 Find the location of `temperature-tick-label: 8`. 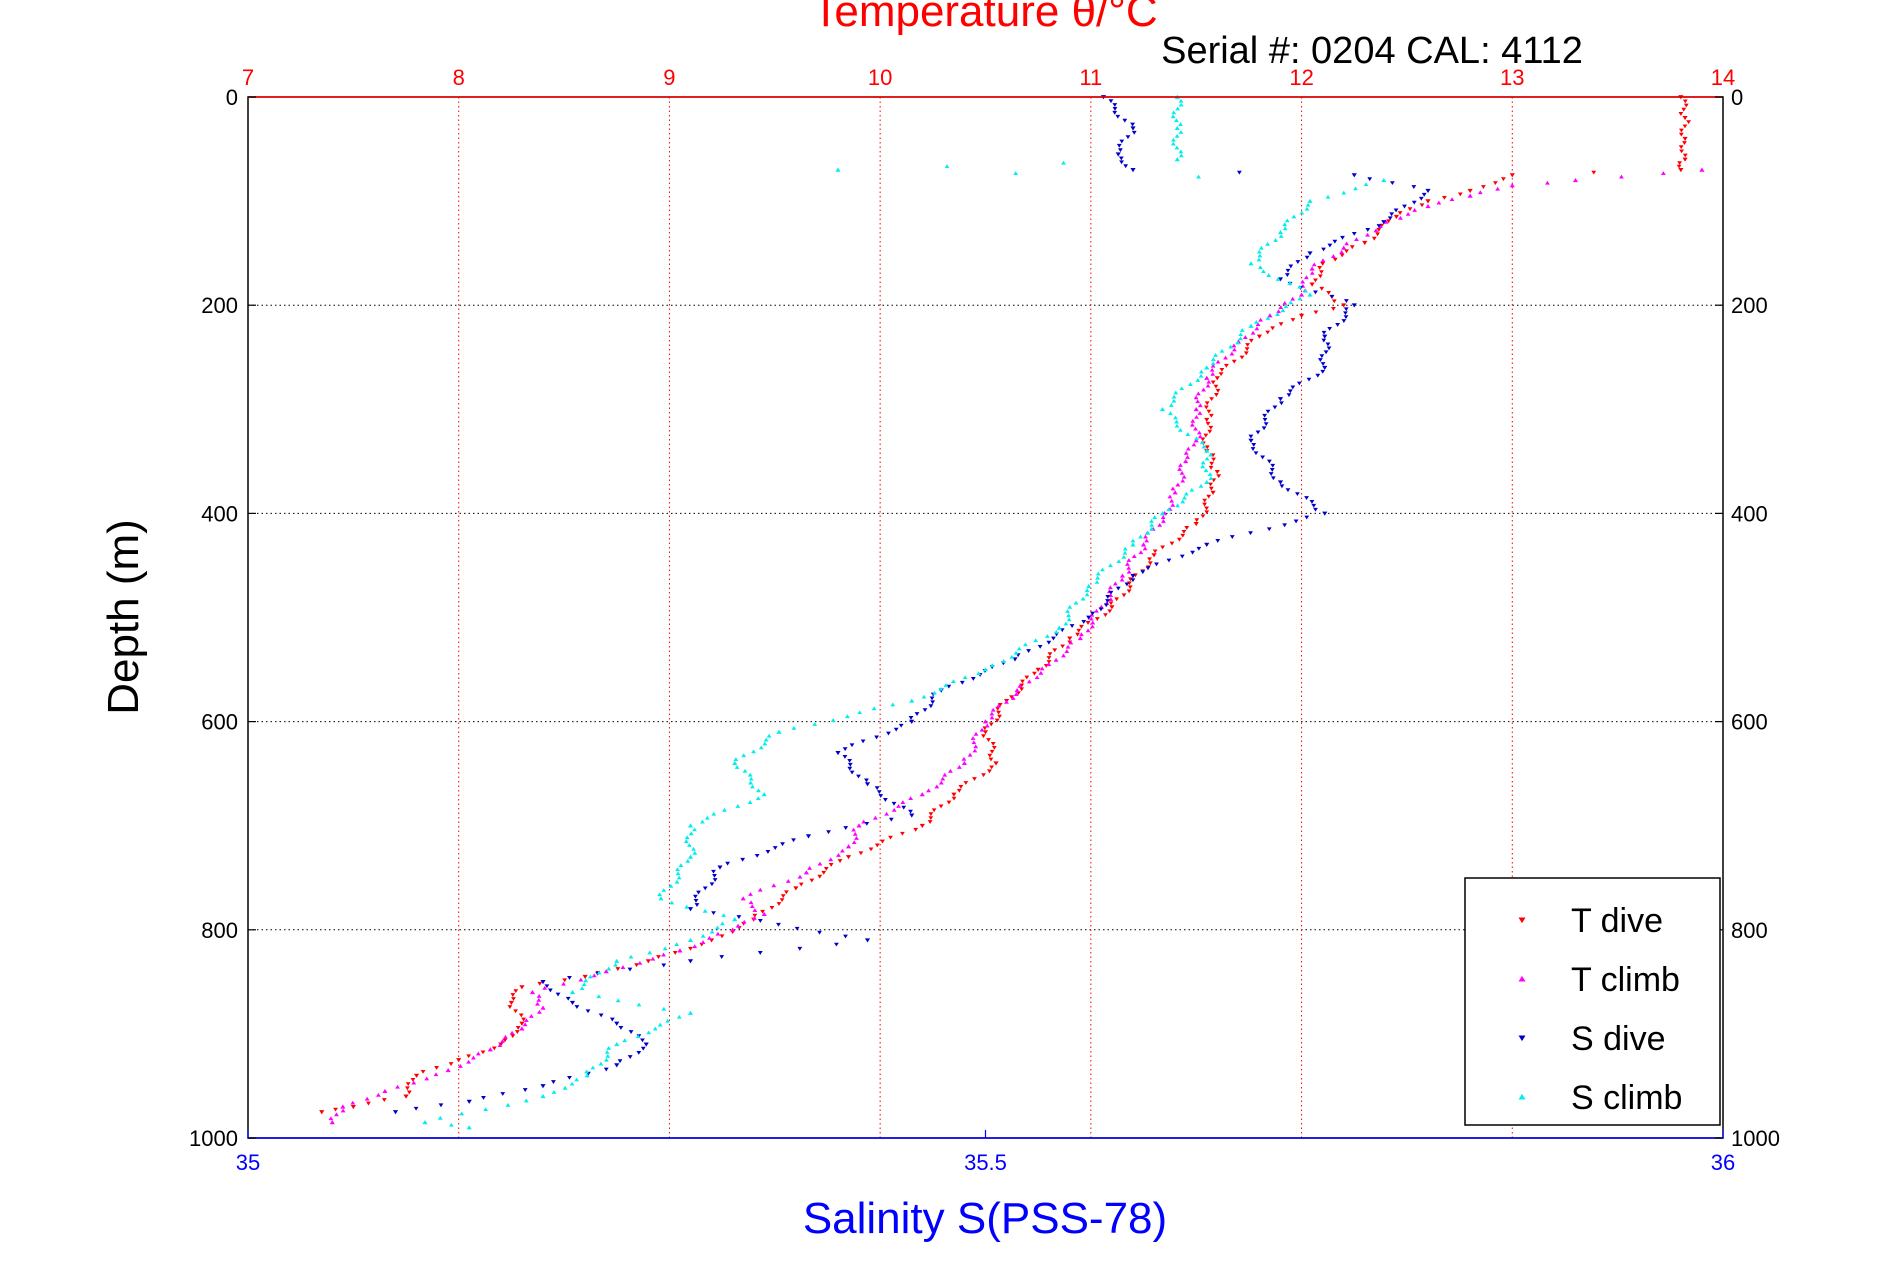

temperature-tick-label: 8 is located at coordinates (459, 77).